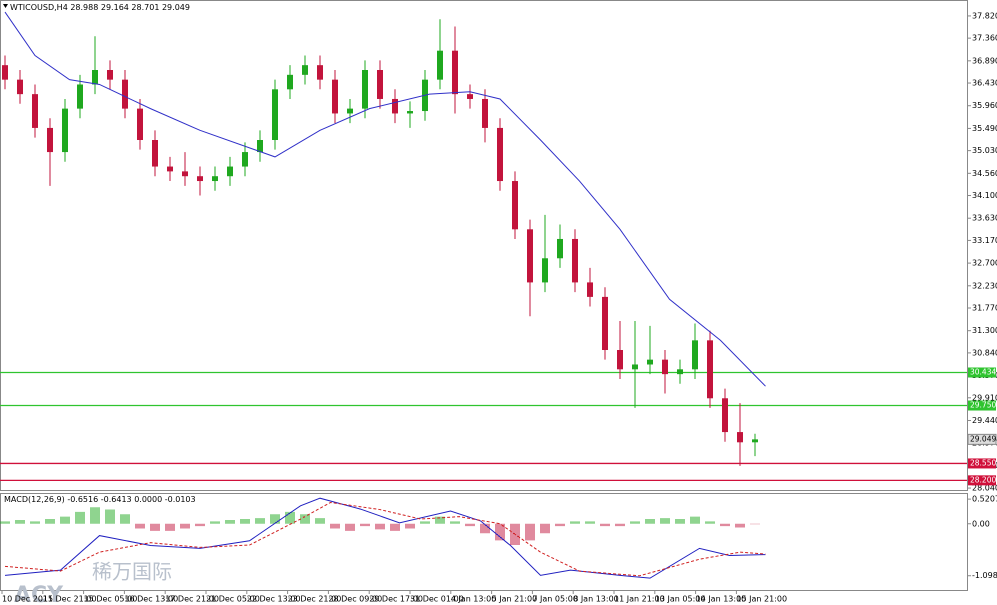 This screenshot has height=605, width=997. Describe the element at coordinates (984, 83) in the screenshot. I see `y-tick-label: 36.430` at that location.